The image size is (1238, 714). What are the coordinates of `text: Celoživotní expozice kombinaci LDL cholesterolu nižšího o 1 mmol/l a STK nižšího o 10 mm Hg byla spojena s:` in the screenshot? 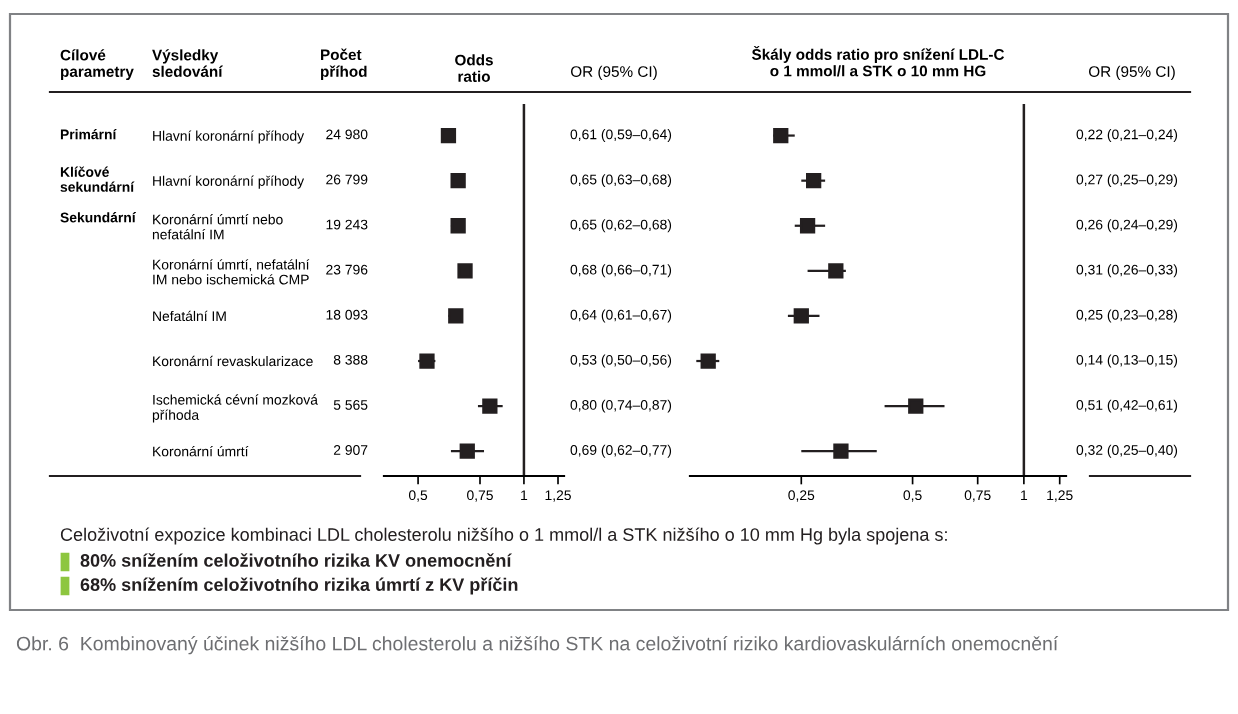 It's located at (503, 536).